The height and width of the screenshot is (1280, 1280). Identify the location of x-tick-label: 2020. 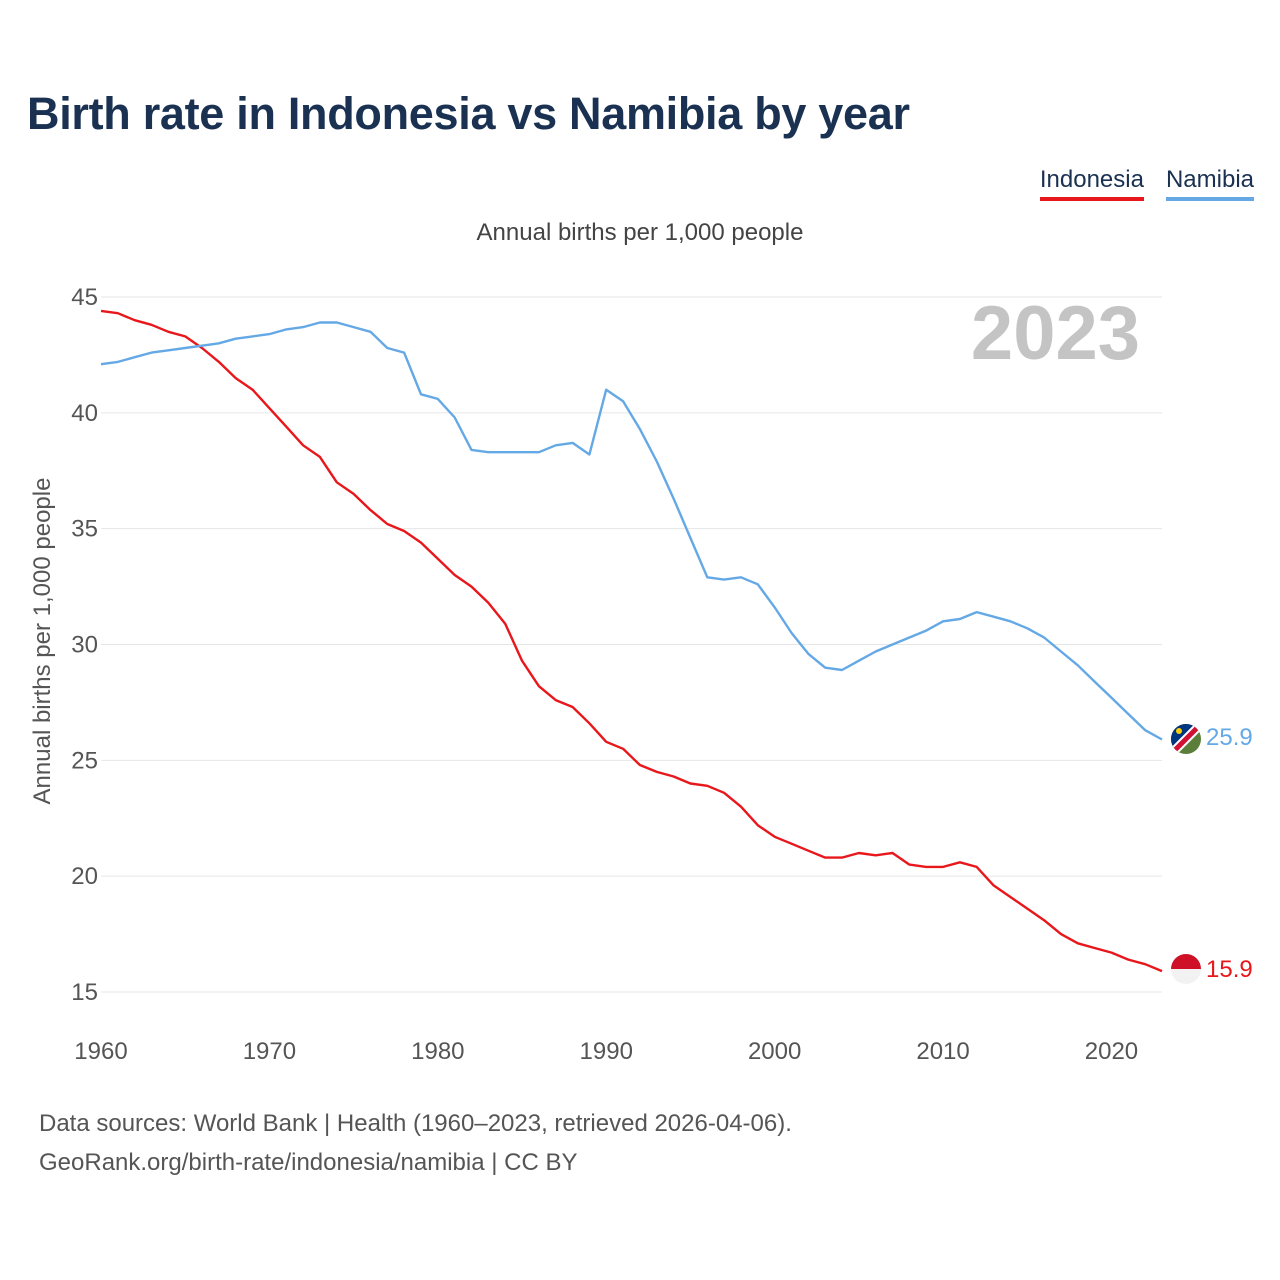
(1111, 1051).